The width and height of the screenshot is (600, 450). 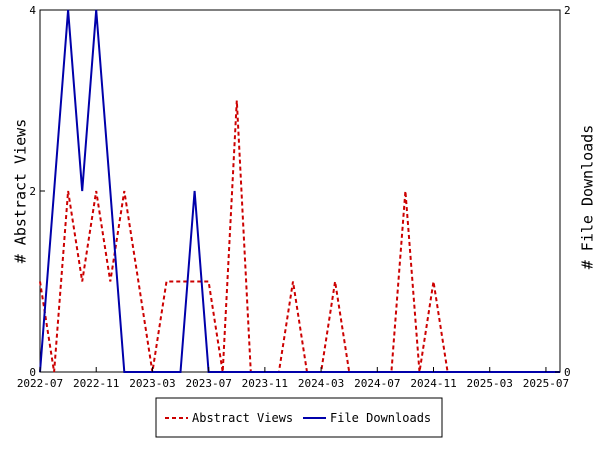 What do you see at coordinates (321, 383) in the screenshot?
I see `x-tick-label: 2024-03` at bounding box center [321, 383].